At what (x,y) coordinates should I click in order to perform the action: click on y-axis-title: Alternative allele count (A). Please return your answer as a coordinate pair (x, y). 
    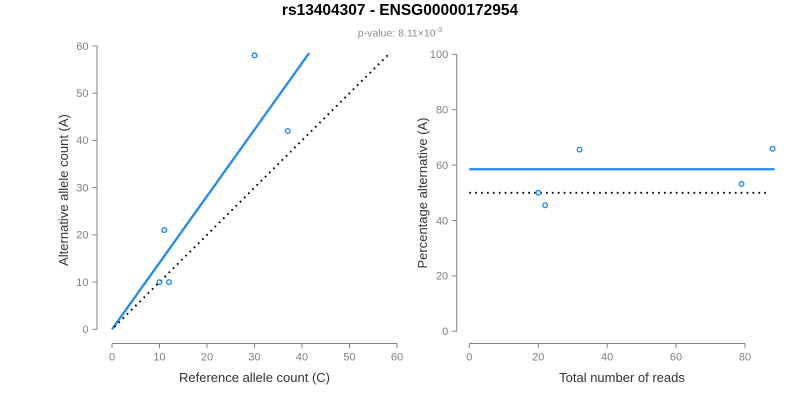
    Looking at the image, I should click on (63, 190).